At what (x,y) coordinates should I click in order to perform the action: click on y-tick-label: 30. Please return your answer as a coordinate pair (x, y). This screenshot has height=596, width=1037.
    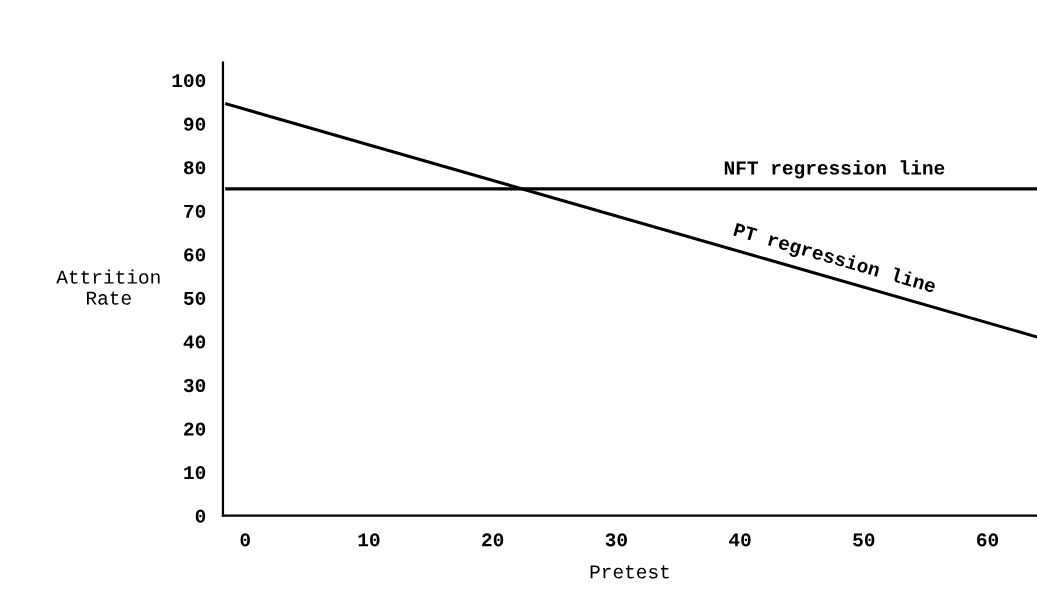
    Looking at the image, I should click on (194, 385).